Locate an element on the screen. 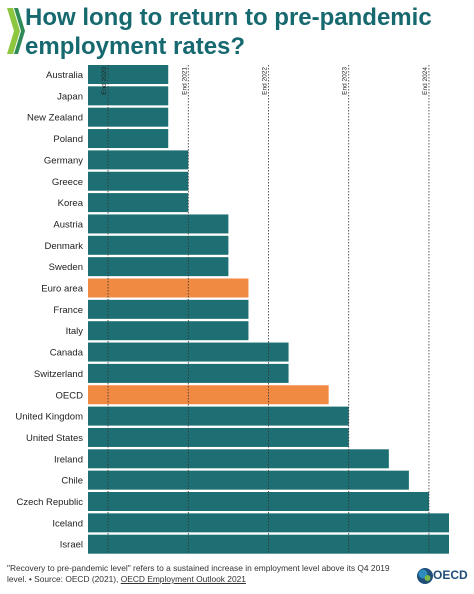  category-label: Euro area is located at coordinates (62, 289).